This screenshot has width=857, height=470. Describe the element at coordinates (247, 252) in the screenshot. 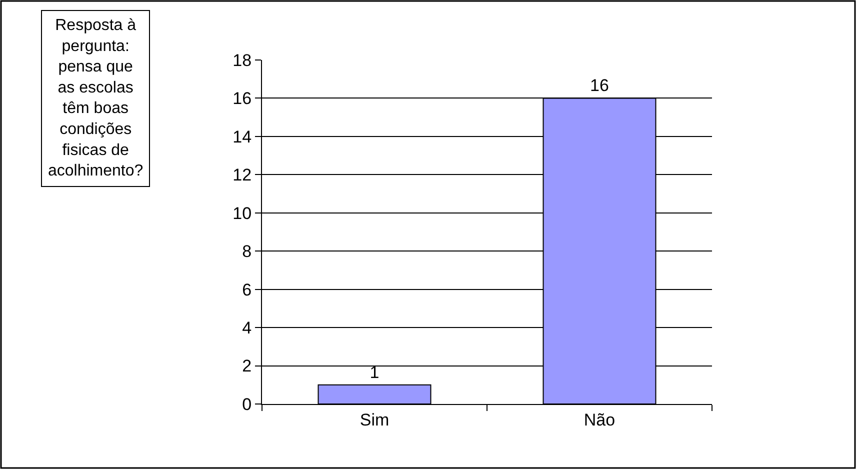

I see `y-tick-label: 8` at that location.